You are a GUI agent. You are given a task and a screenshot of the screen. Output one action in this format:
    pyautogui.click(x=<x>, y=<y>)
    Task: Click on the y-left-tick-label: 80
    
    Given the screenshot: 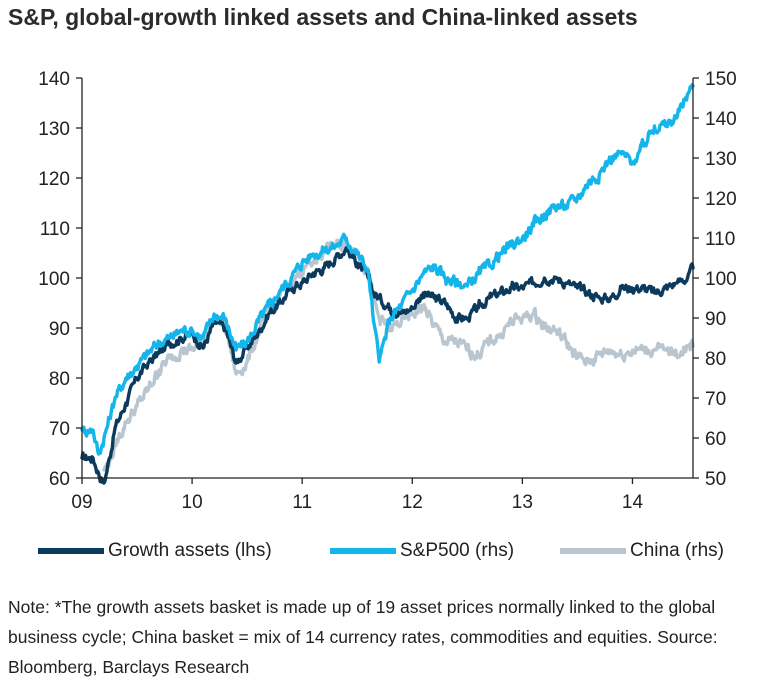 What is the action you would take?
    pyautogui.click(x=59, y=379)
    